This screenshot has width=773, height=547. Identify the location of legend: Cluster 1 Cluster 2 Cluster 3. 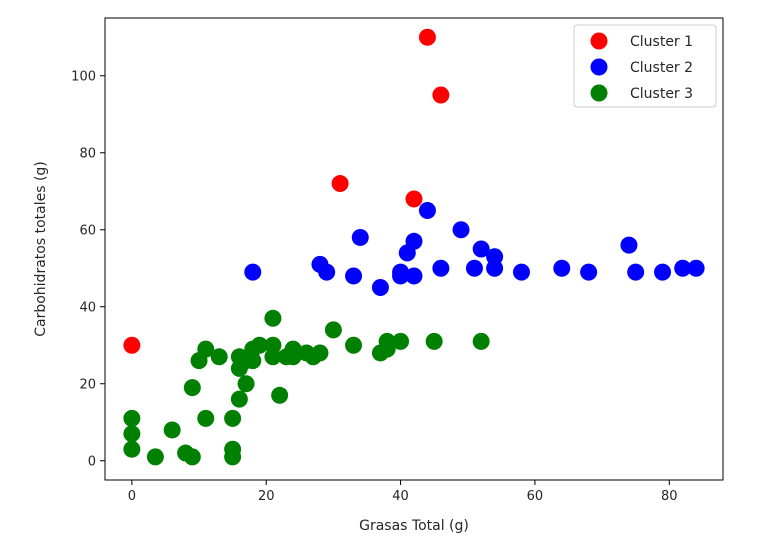
(645, 66).